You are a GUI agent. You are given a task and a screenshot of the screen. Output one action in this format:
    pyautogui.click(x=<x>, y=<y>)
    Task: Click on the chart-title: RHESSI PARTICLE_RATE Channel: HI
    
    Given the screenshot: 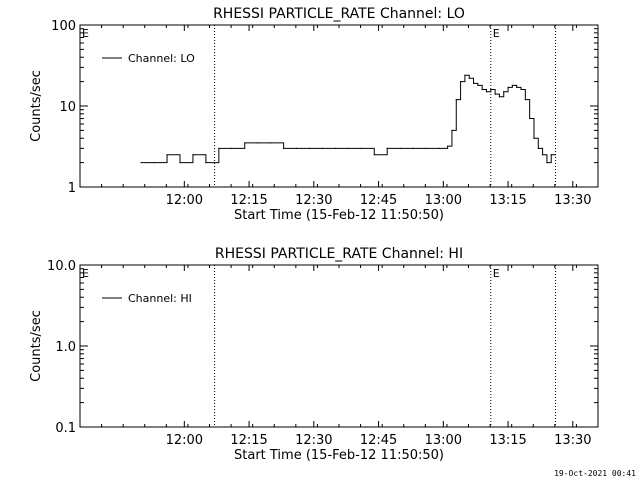 What is the action you would take?
    pyautogui.click(x=339, y=254)
    